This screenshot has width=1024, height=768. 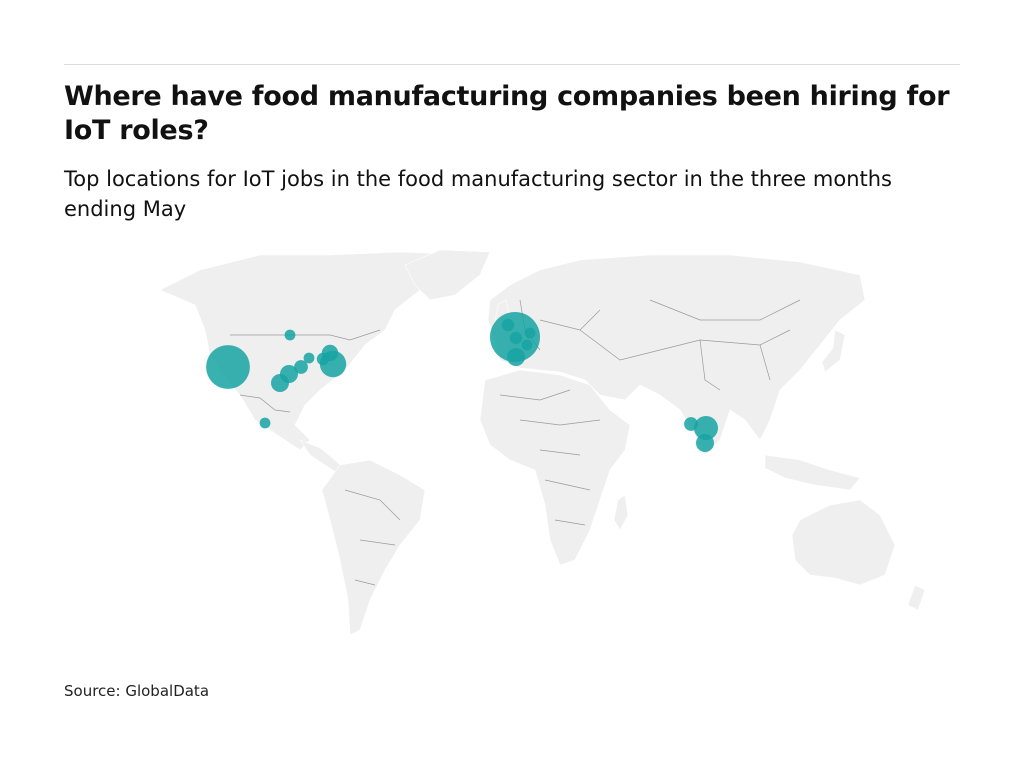 I want to click on top-divider, so click(x=512, y=64).